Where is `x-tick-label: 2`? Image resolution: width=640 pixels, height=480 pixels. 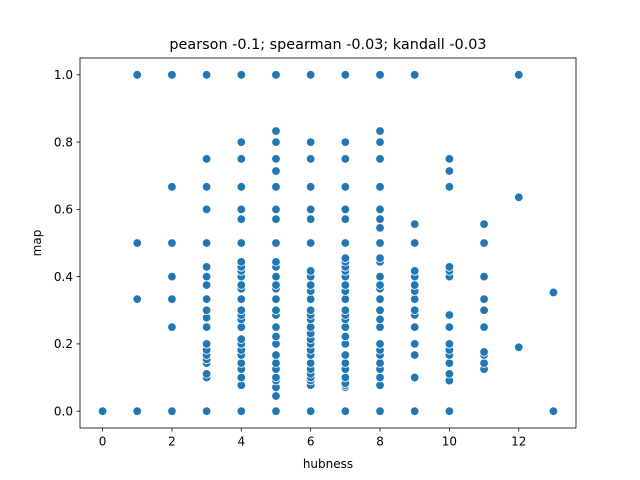 x-tick-label: 2 is located at coordinates (172, 442).